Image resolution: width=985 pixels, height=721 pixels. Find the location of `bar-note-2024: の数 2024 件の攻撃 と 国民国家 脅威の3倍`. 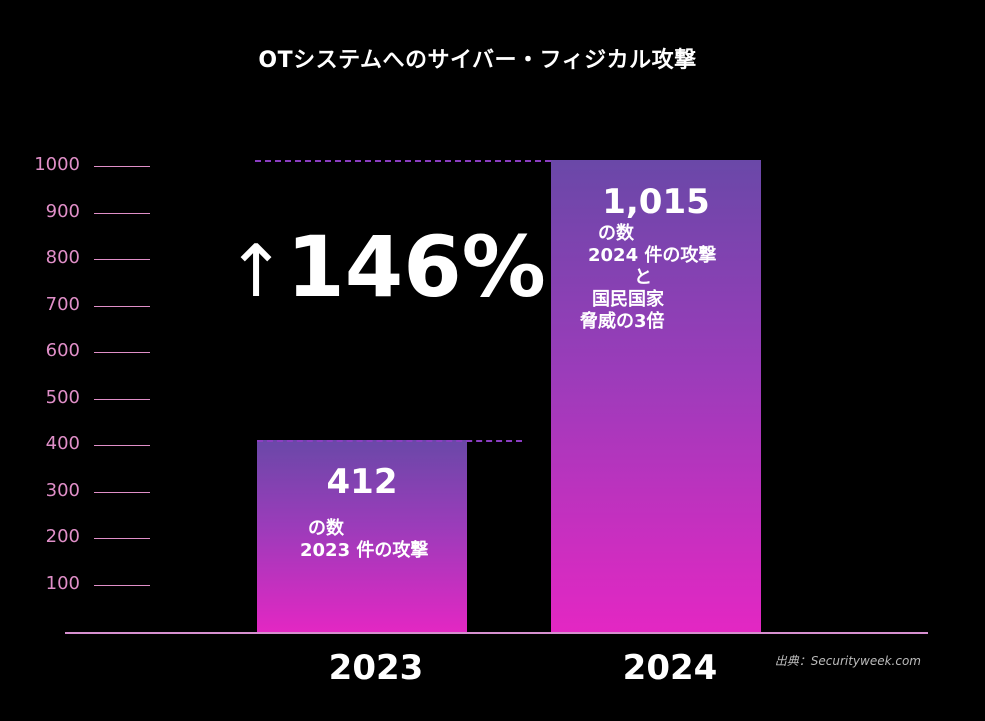

bar-note-2024: の数 2024 件の攻撃 と 国民国家 脅威の3倍 is located at coordinates (660, 278).